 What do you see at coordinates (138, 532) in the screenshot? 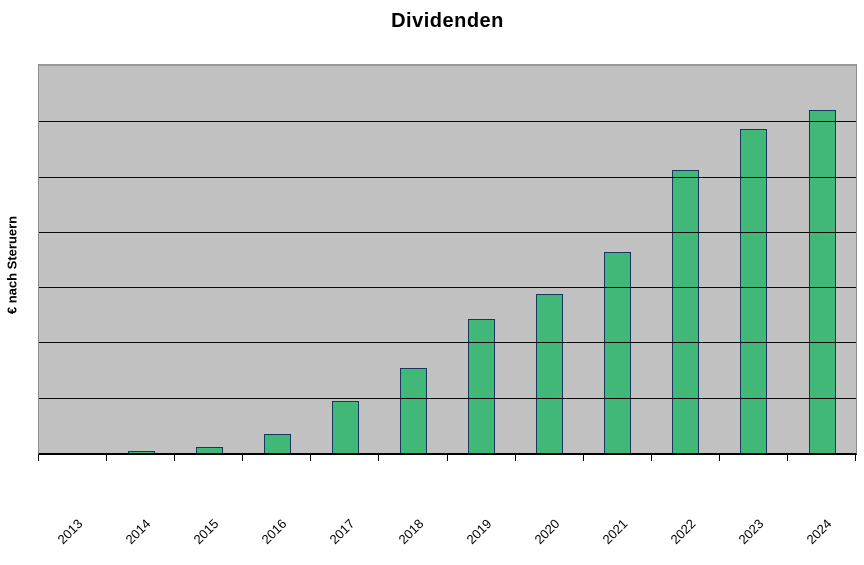
I see `x-axis-label-2014: 2014` at bounding box center [138, 532].